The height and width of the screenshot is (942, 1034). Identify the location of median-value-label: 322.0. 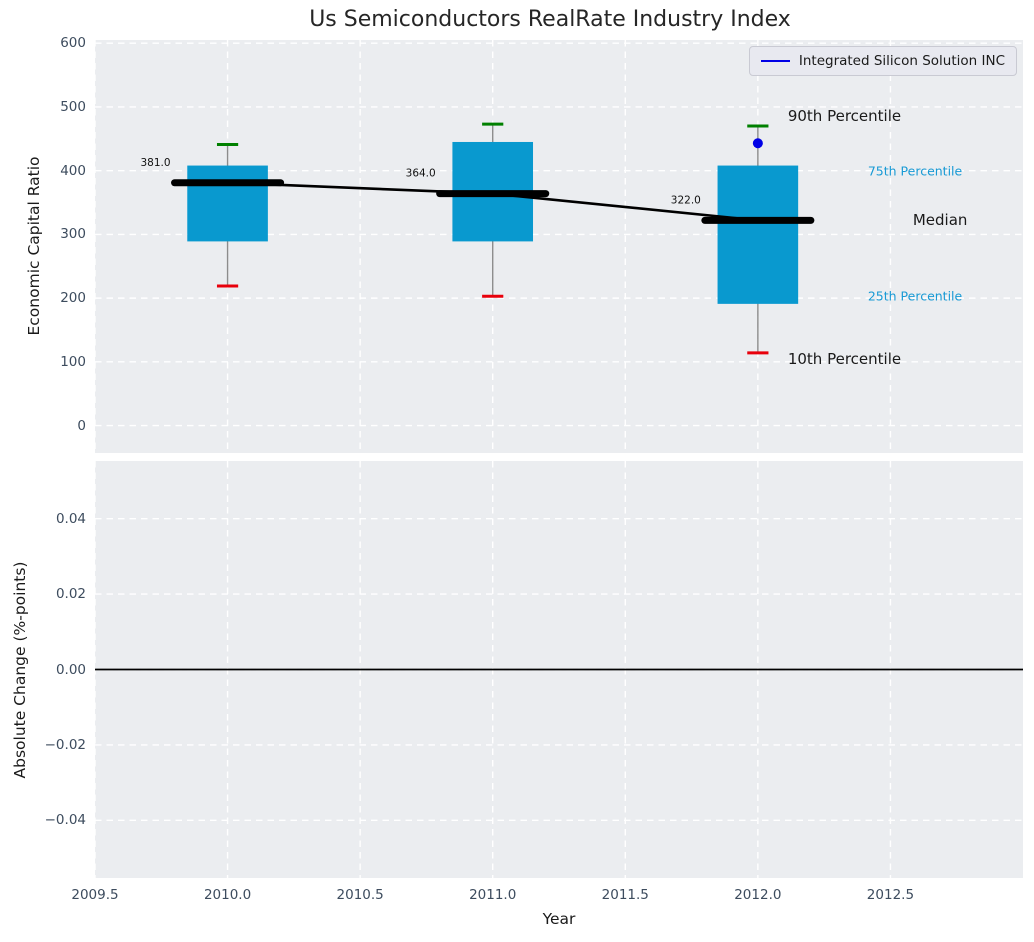
(686, 200).